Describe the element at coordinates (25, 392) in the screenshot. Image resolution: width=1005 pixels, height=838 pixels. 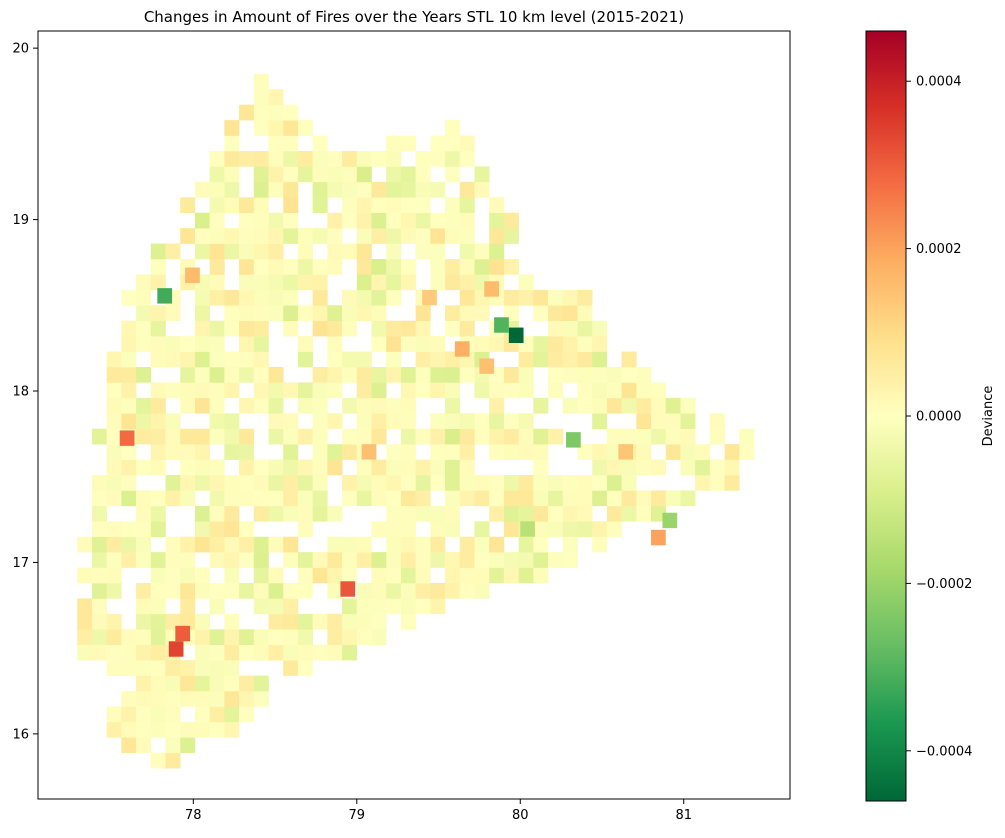
I see `y-axis: 16 17 18 19 20` at that location.